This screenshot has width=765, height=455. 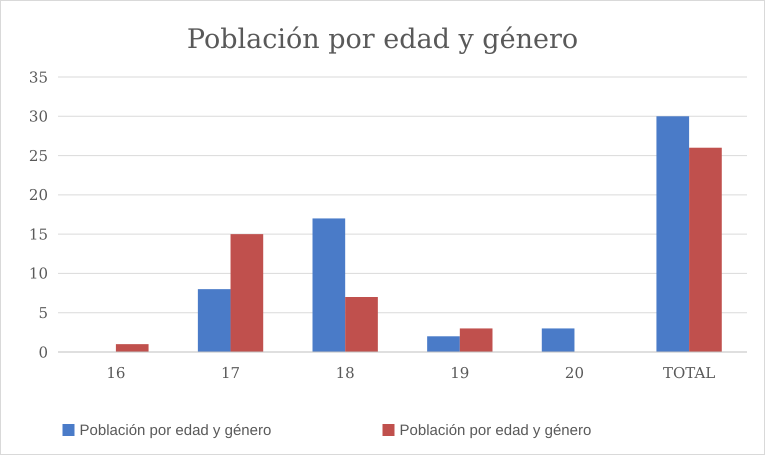 What do you see at coordinates (230, 373) in the screenshot?
I see `x-tick-label: 17` at bounding box center [230, 373].